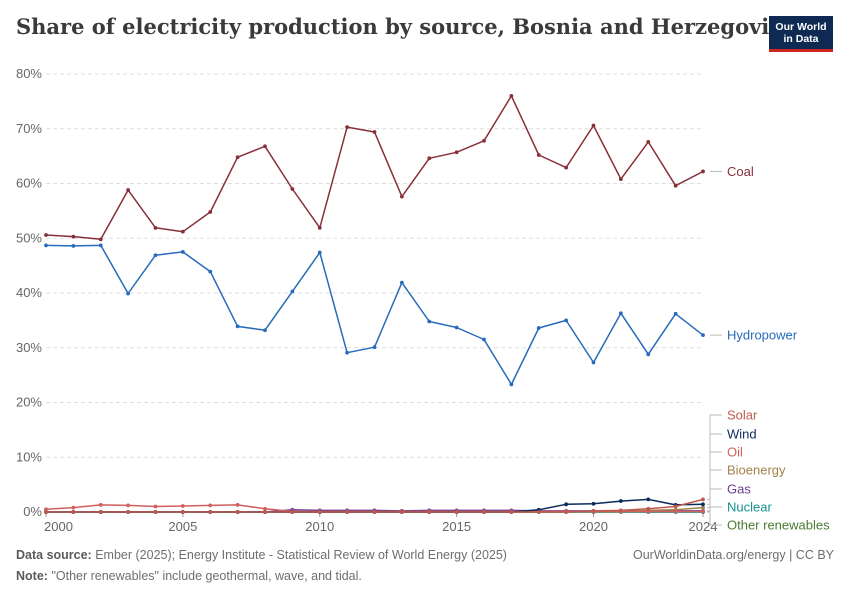 The height and width of the screenshot is (600, 850). What do you see at coordinates (733, 555) in the screenshot?
I see `owid-link: OurWorldinData.org/energy | CC BY` at bounding box center [733, 555].